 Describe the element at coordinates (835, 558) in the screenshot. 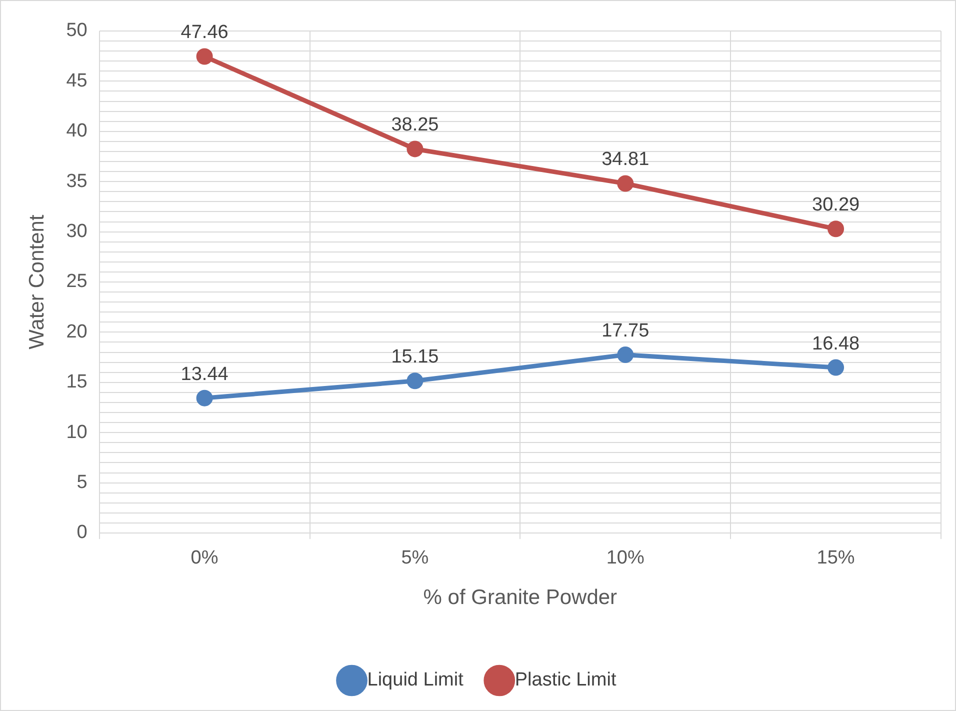

I see `x-tick-label: 15%` at that location.